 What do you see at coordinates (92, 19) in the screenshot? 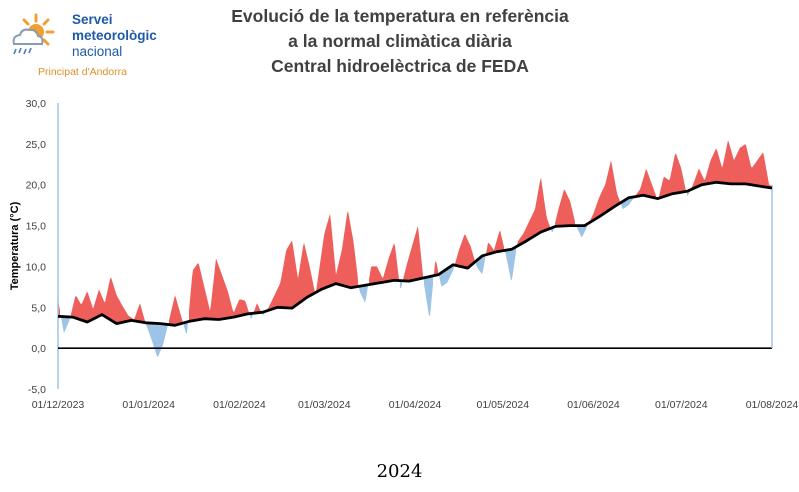
I see `logo-text-line1: Servei` at bounding box center [92, 19].